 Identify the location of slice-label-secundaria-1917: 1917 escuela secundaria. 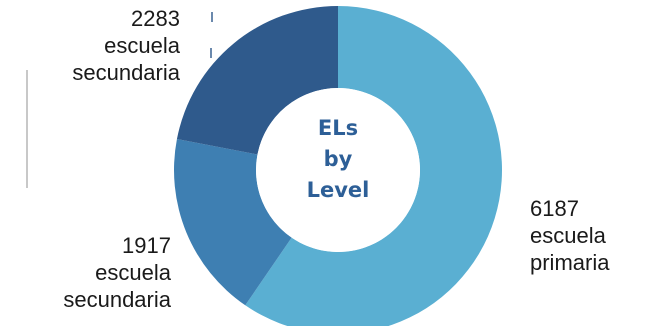
(117, 272).